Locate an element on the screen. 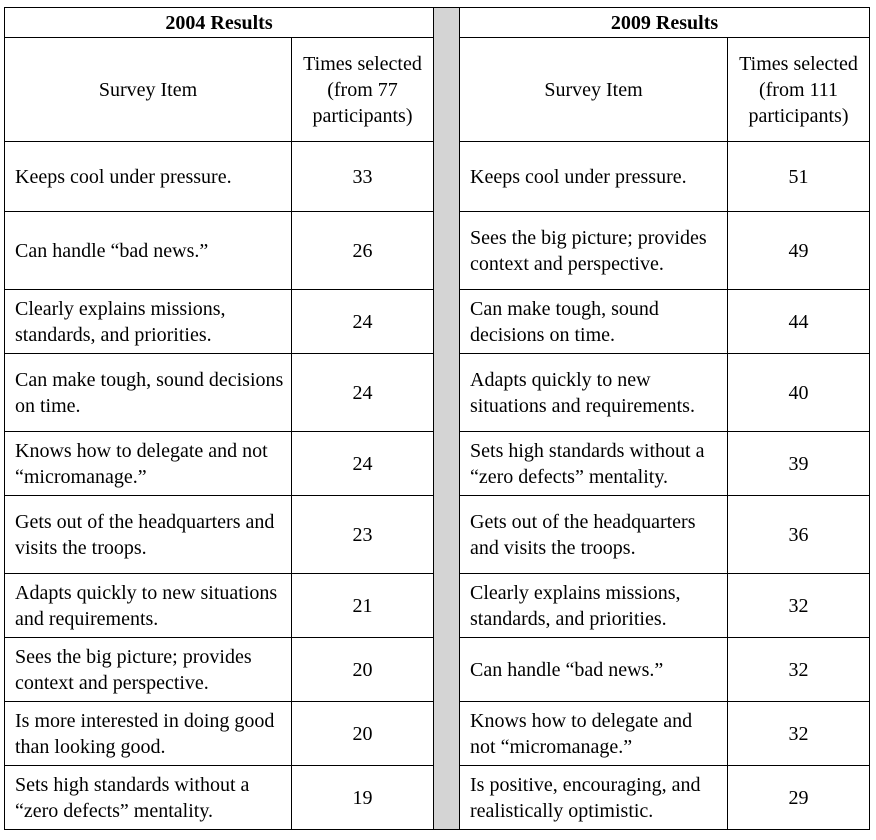 The height and width of the screenshot is (840, 876). table-row: Keeps cool under pressure. 51 is located at coordinates (665, 176).